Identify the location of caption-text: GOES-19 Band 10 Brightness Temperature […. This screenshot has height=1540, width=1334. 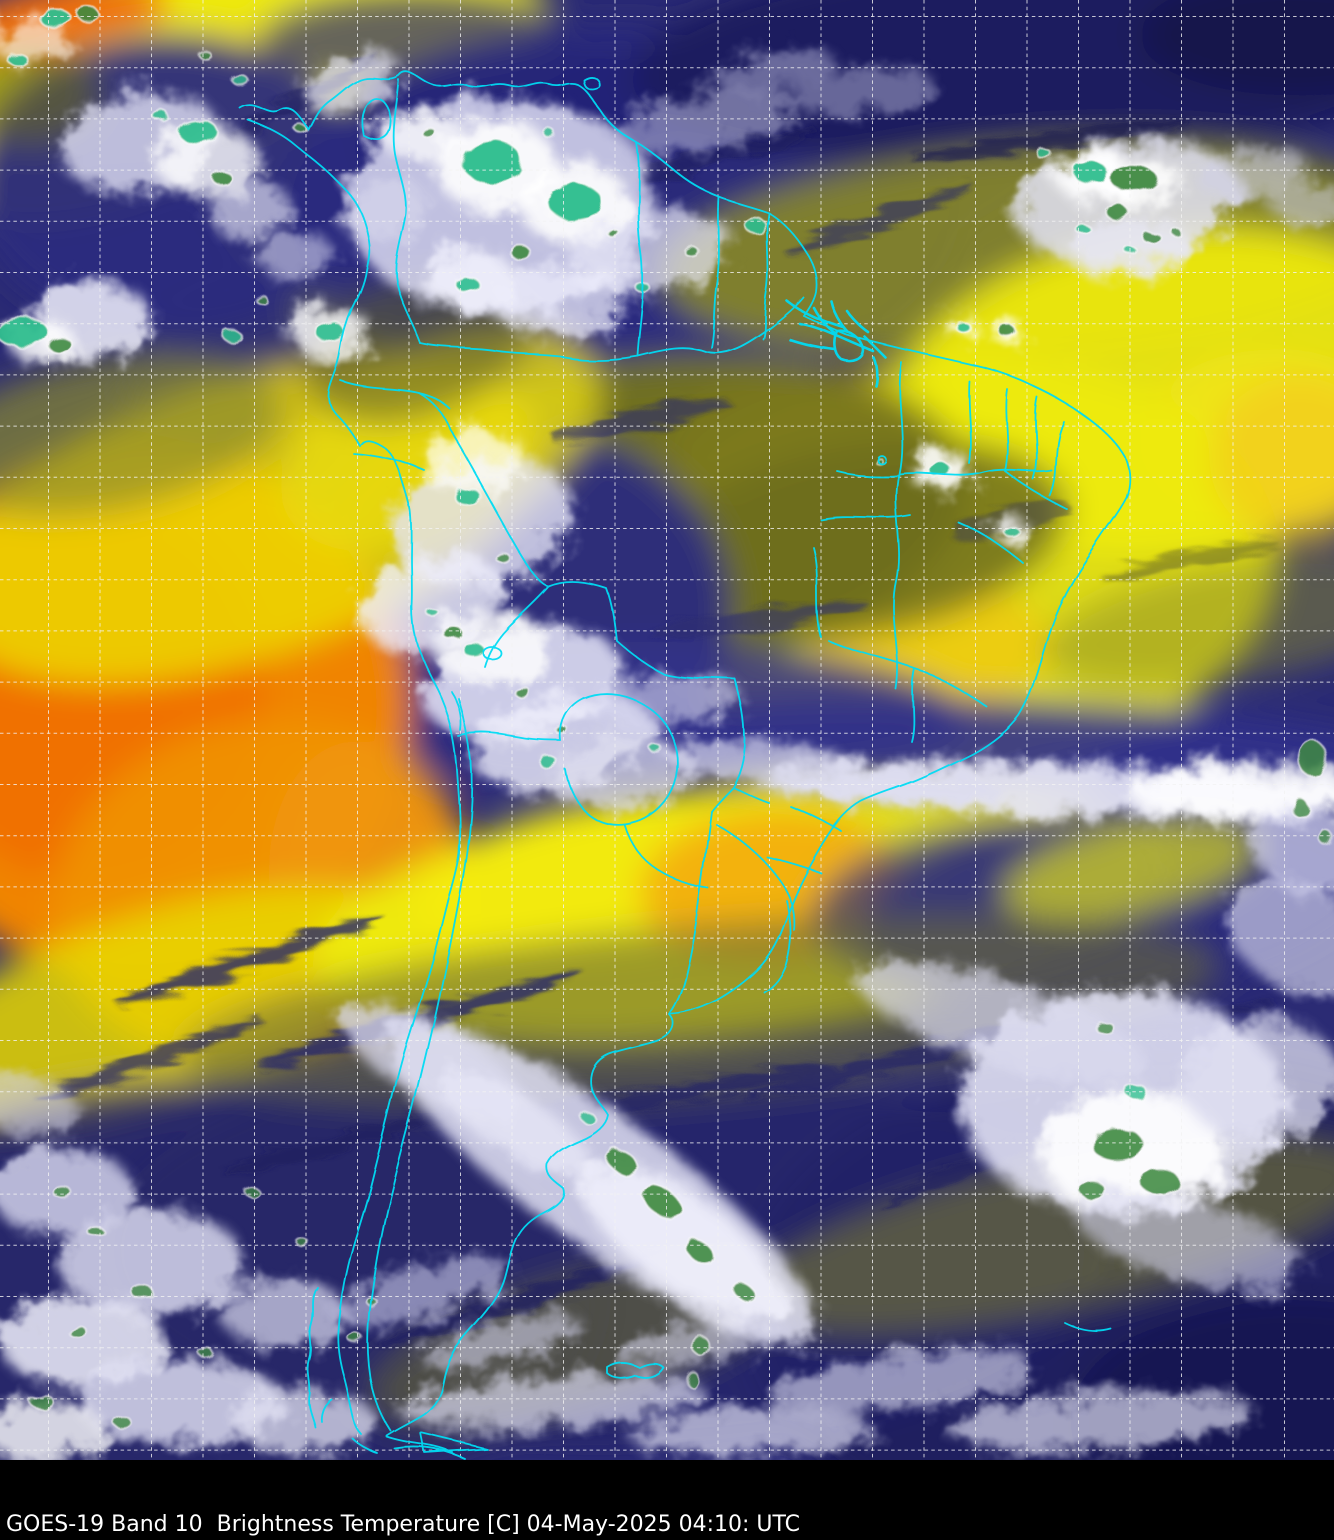
(403, 1524).